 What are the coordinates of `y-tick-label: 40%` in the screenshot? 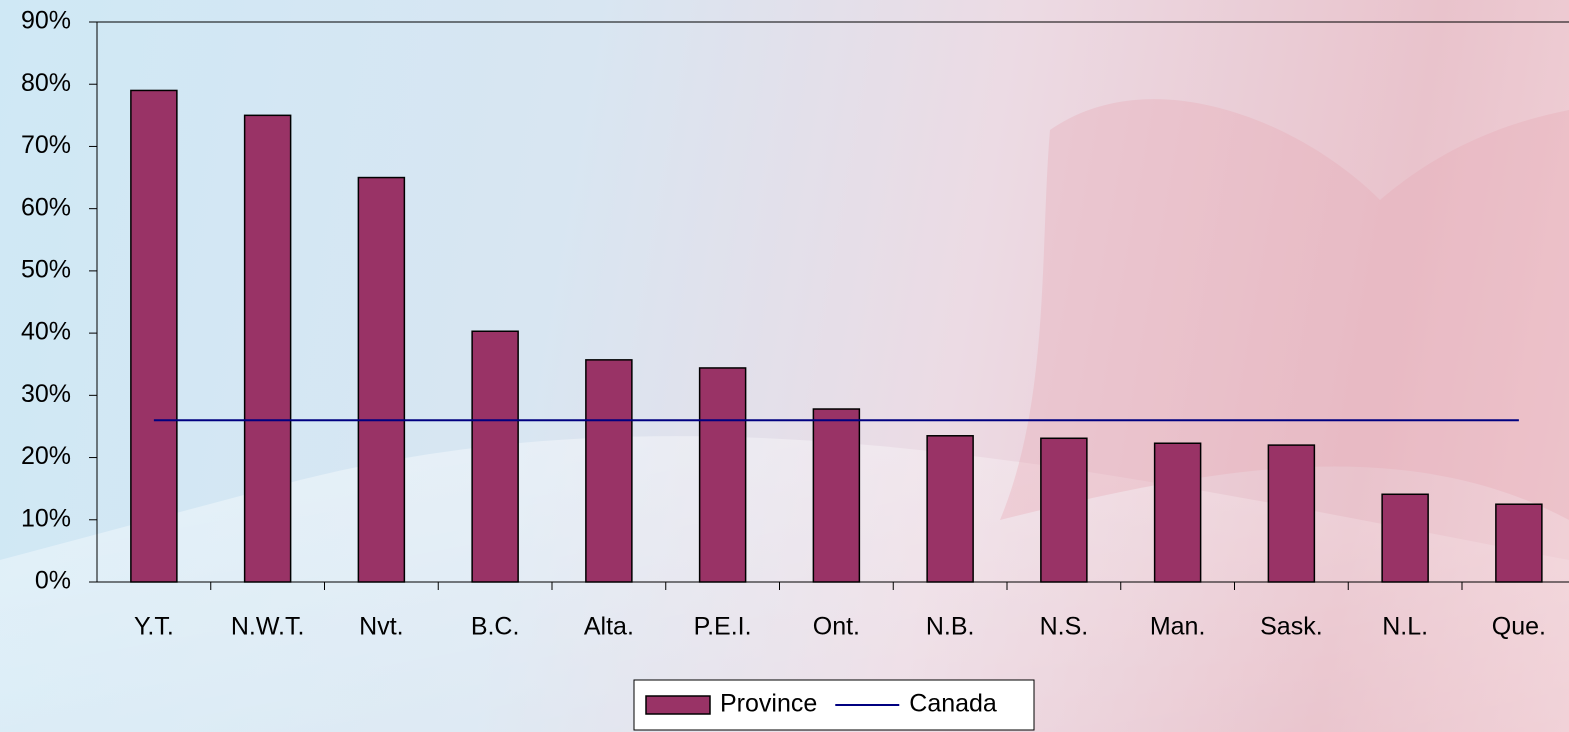 It's located at (46, 332).